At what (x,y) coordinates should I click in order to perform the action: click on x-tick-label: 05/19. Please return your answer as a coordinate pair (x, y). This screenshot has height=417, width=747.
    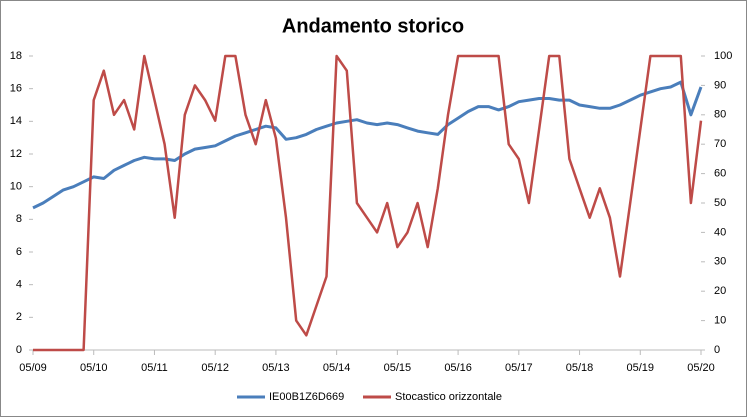
    Looking at the image, I should click on (641, 368).